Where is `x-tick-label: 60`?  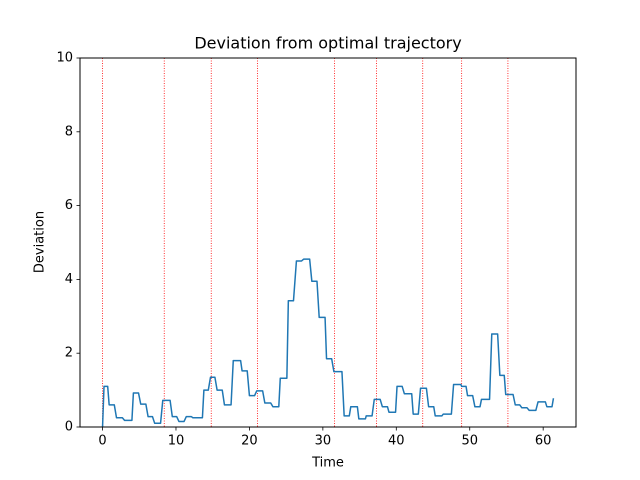 x-tick-label: 60 is located at coordinates (543, 441).